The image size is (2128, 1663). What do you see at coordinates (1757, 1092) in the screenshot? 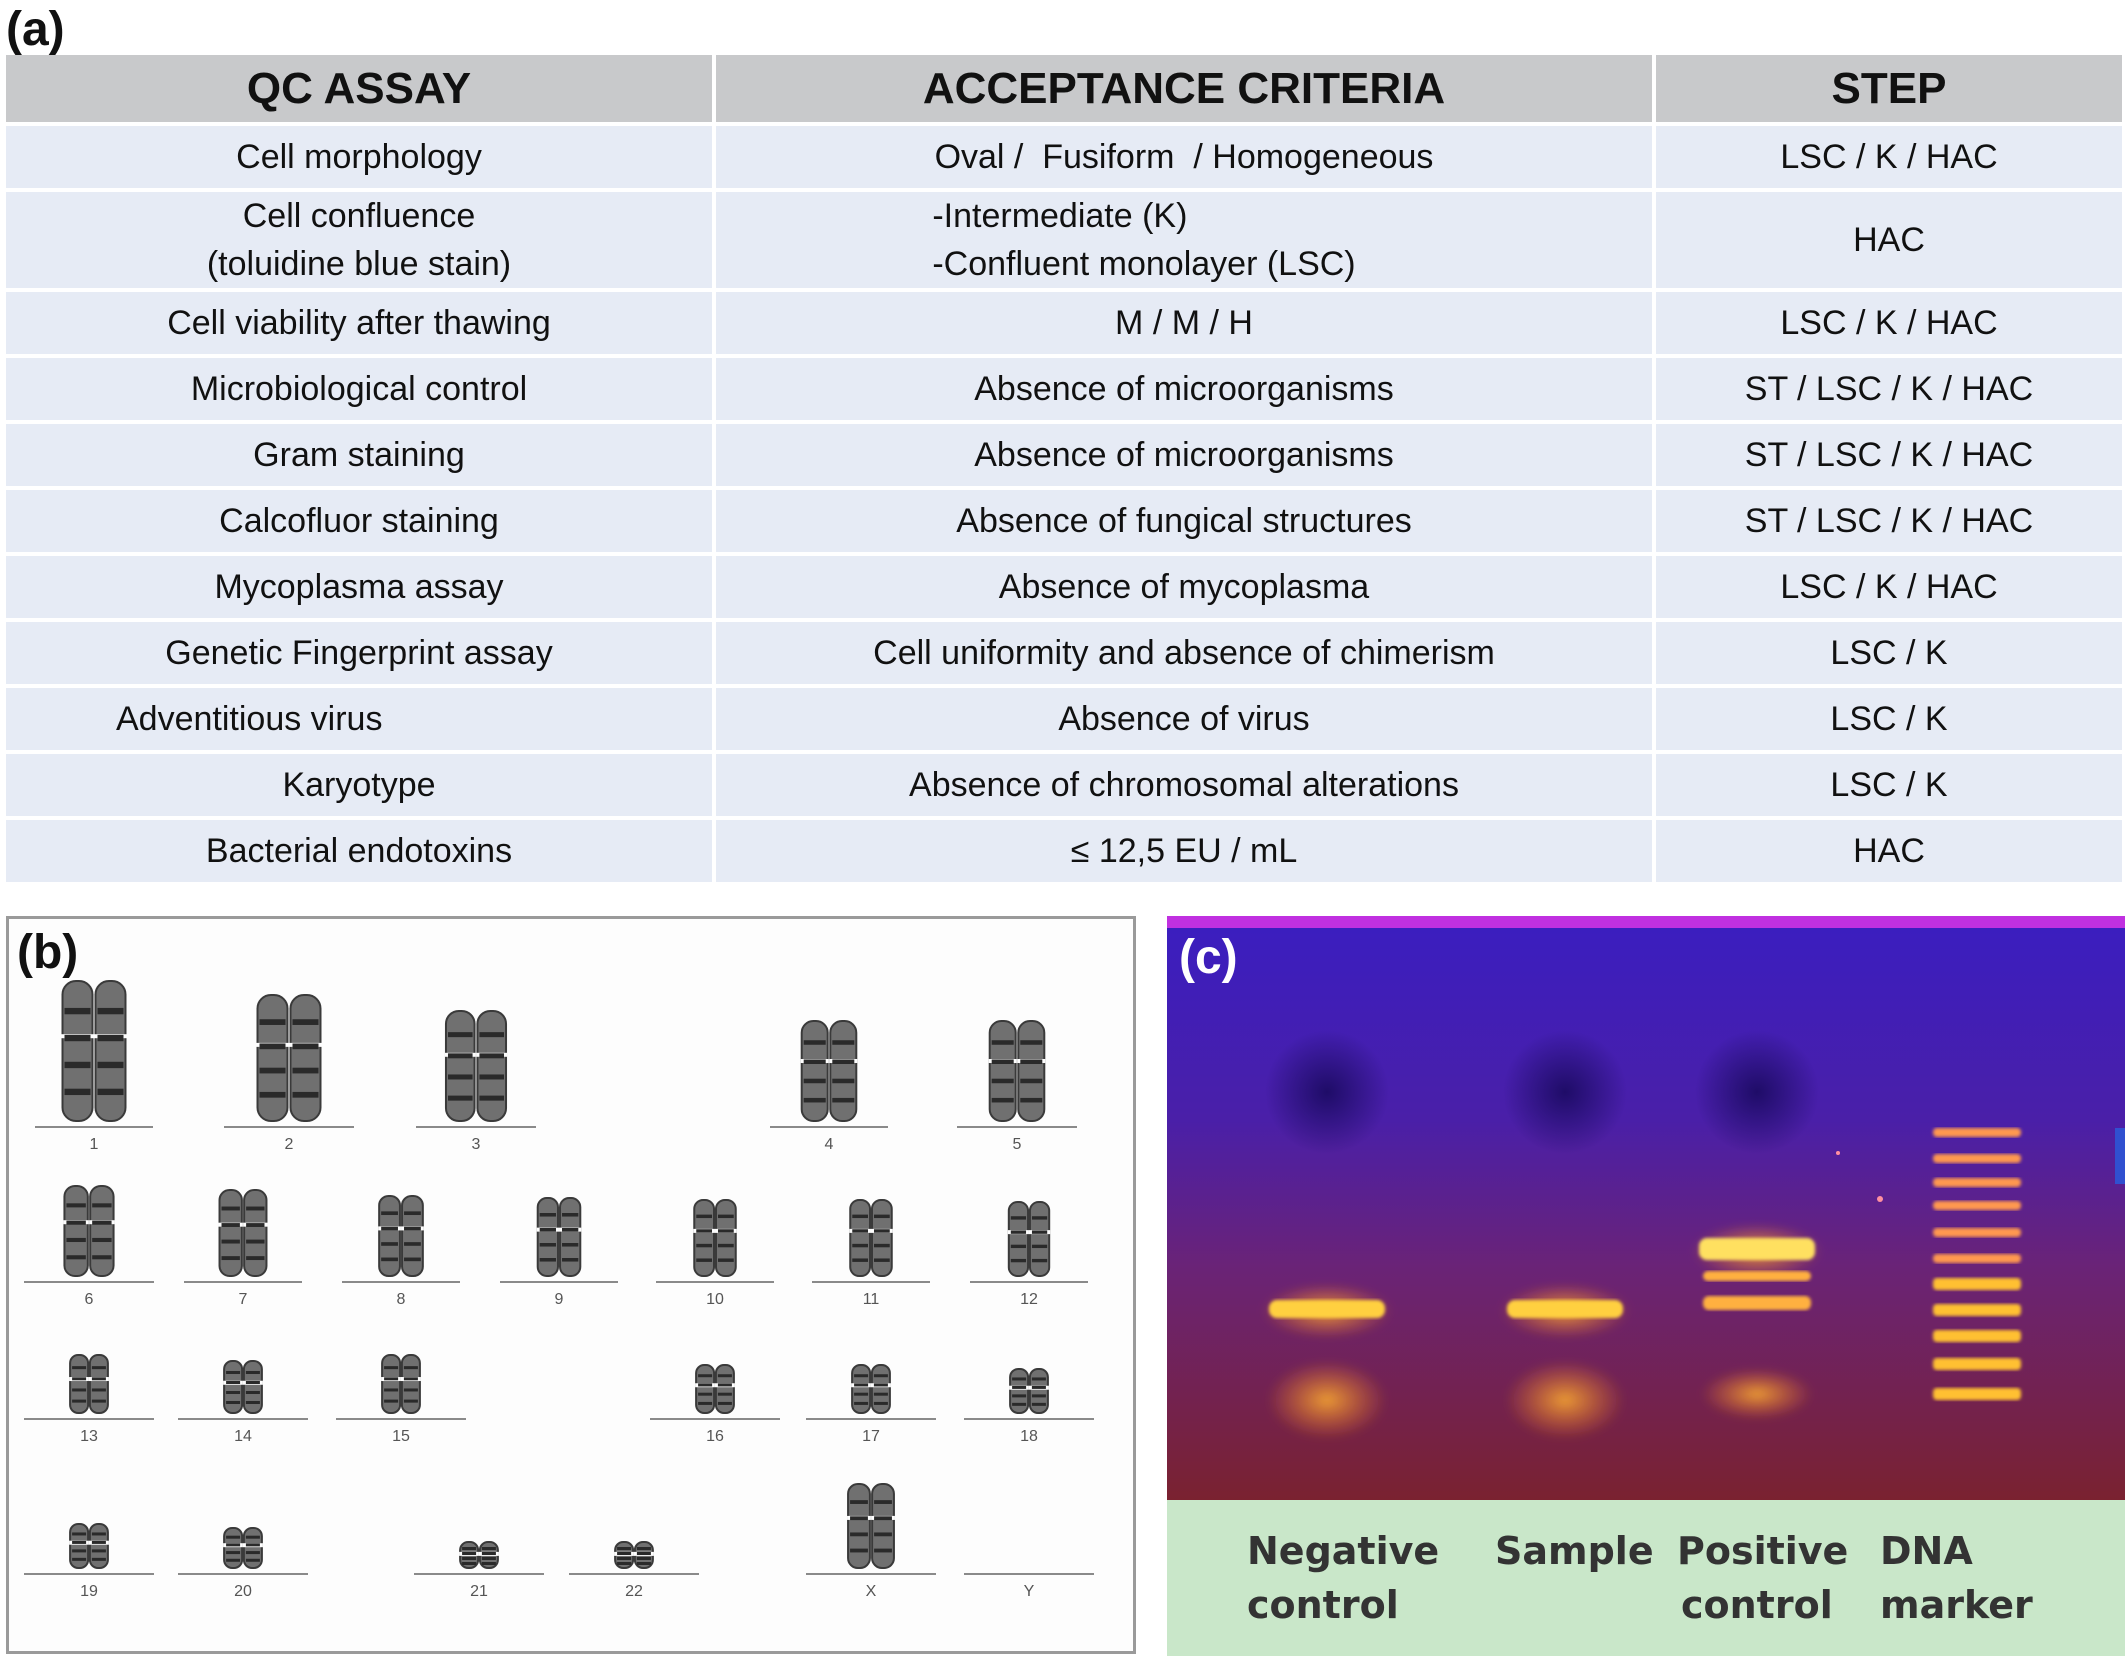
I see `gel-well` at bounding box center [1757, 1092].